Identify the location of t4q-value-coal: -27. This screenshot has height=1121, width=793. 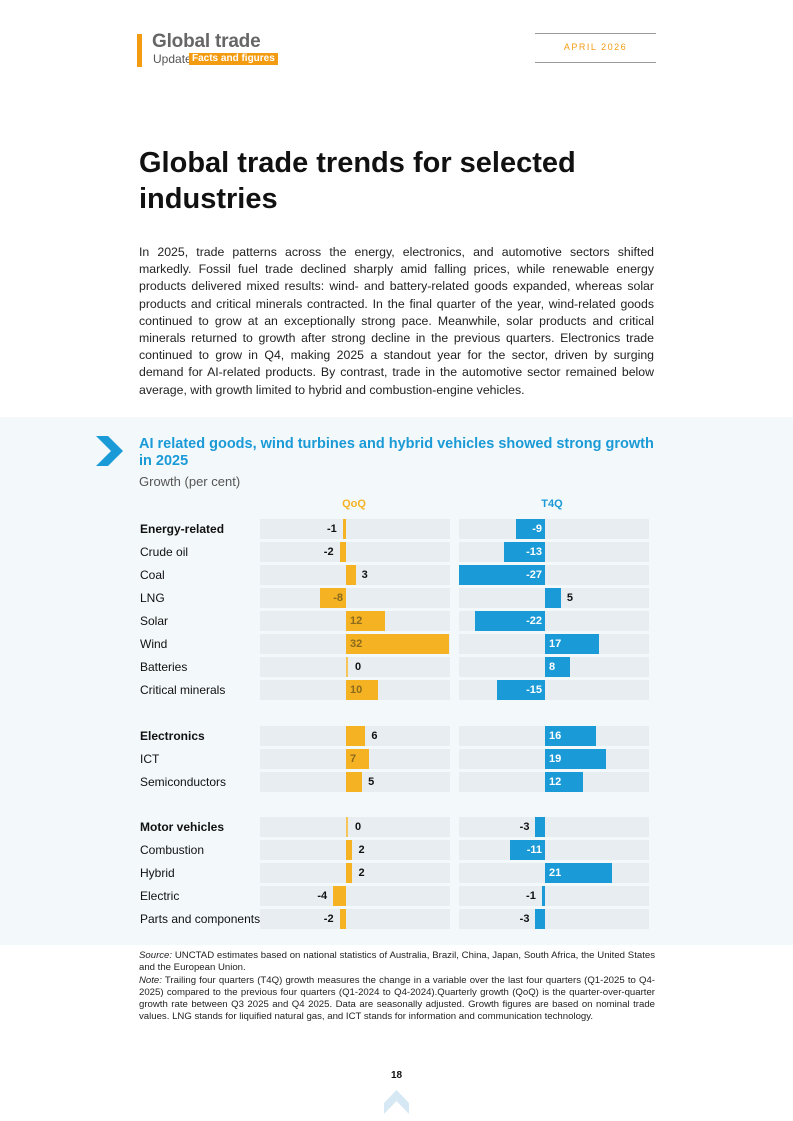
(534, 575).